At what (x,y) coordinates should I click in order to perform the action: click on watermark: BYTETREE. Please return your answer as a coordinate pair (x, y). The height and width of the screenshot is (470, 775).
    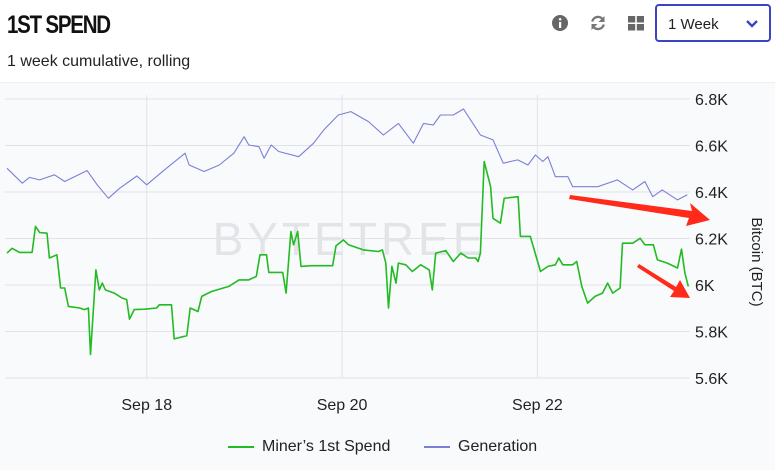
    Looking at the image, I should click on (350, 239).